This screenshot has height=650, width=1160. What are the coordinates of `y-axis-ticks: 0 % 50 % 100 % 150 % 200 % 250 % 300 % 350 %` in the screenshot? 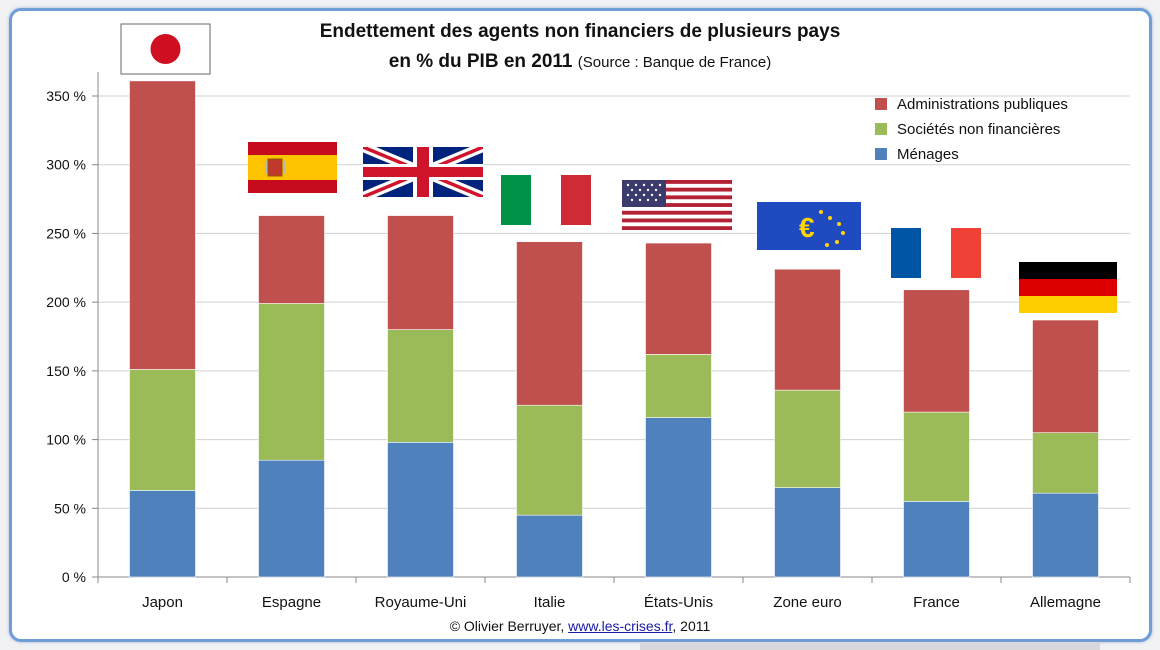 It's located at (72, 336).